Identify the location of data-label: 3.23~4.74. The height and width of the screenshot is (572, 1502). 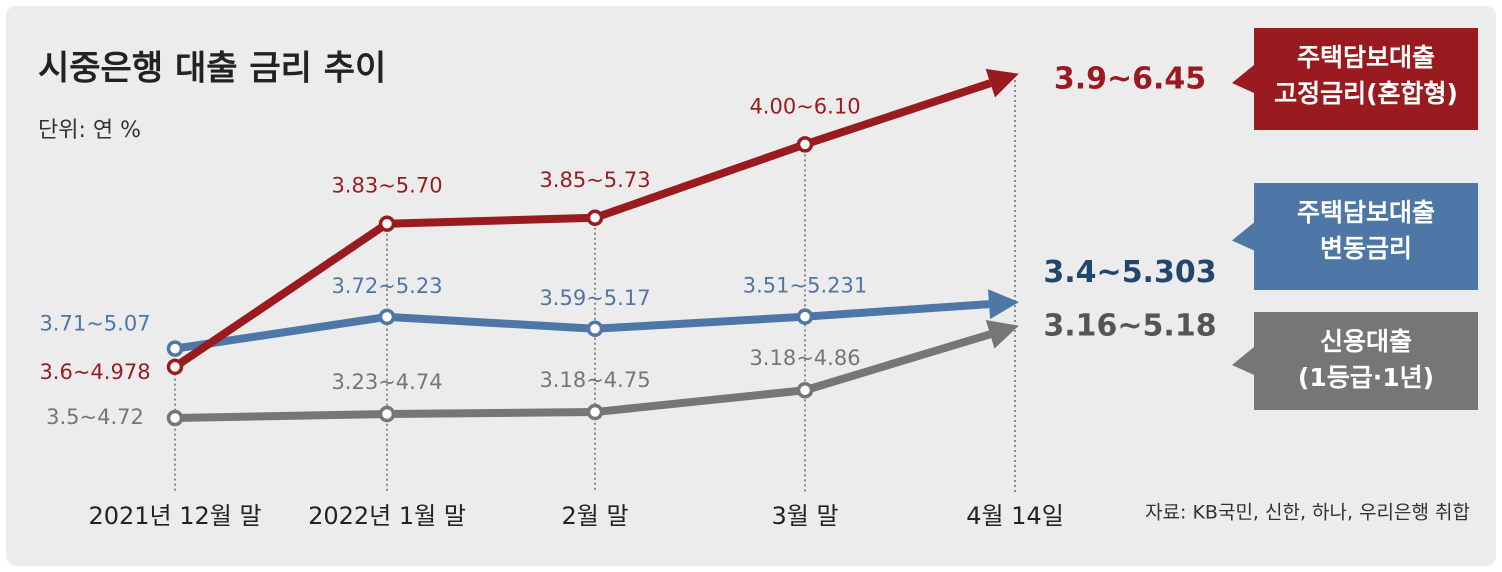
(386, 382).